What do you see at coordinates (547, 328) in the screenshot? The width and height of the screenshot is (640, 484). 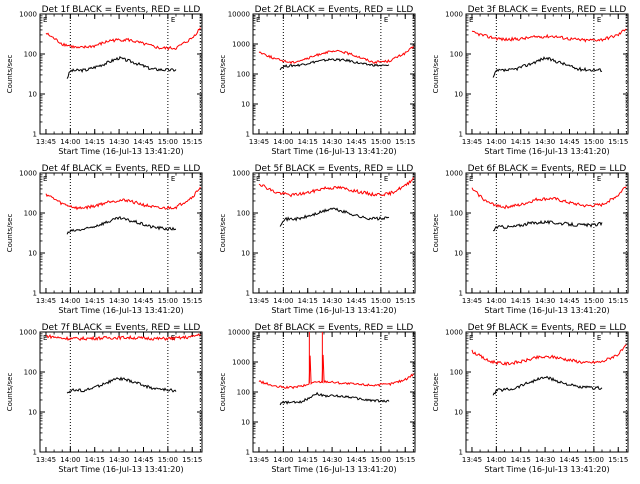 I see `panel-title: Det 9f BLACK = Events, RED = LLD` at bounding box center [547, 328].